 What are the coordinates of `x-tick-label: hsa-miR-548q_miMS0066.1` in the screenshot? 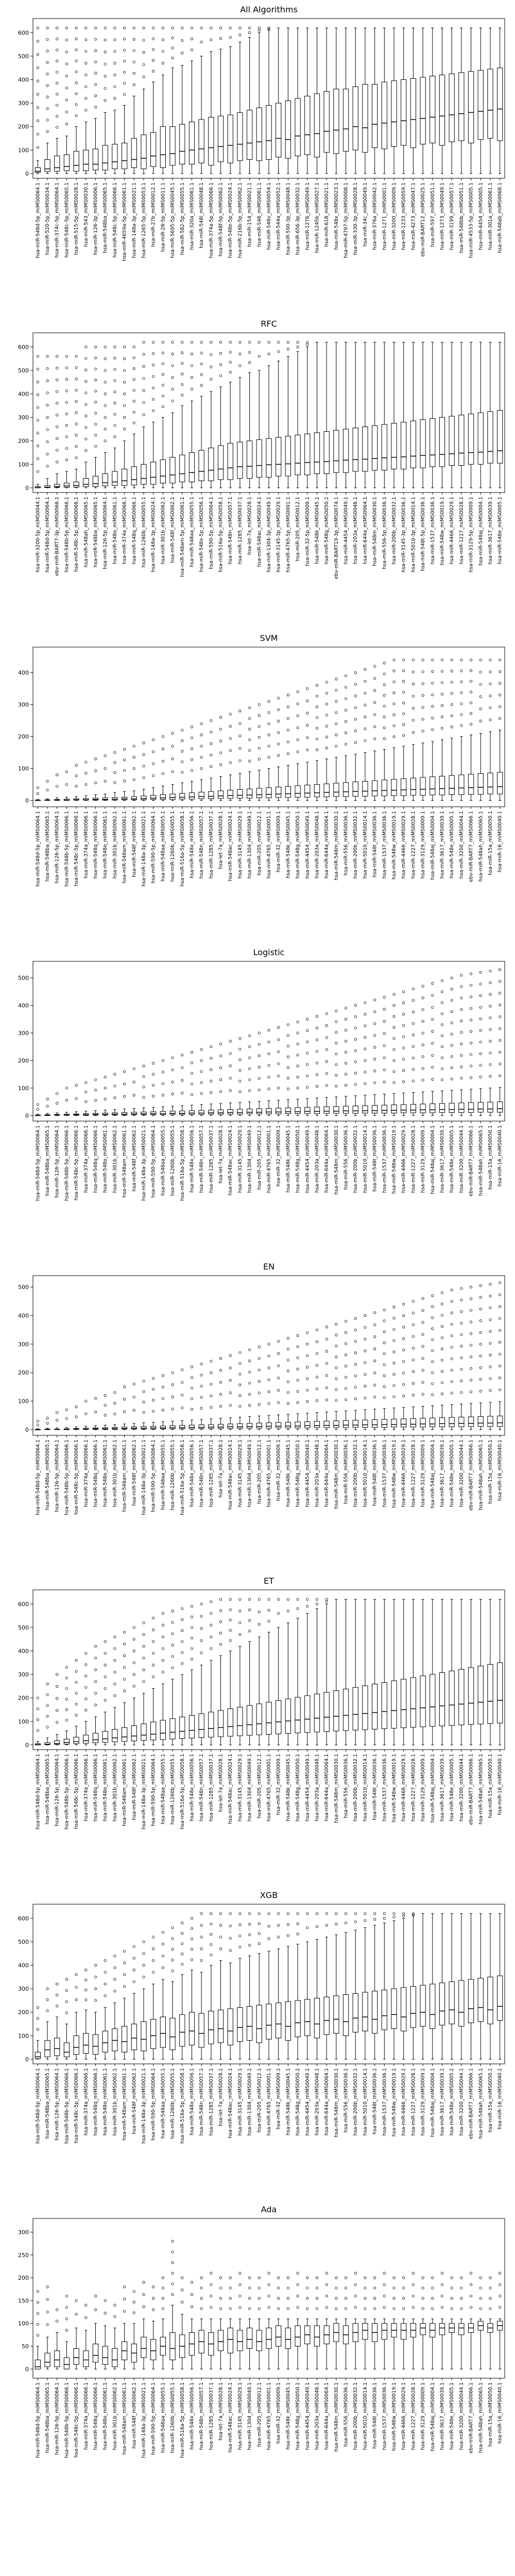 It's located at (96, 2416).